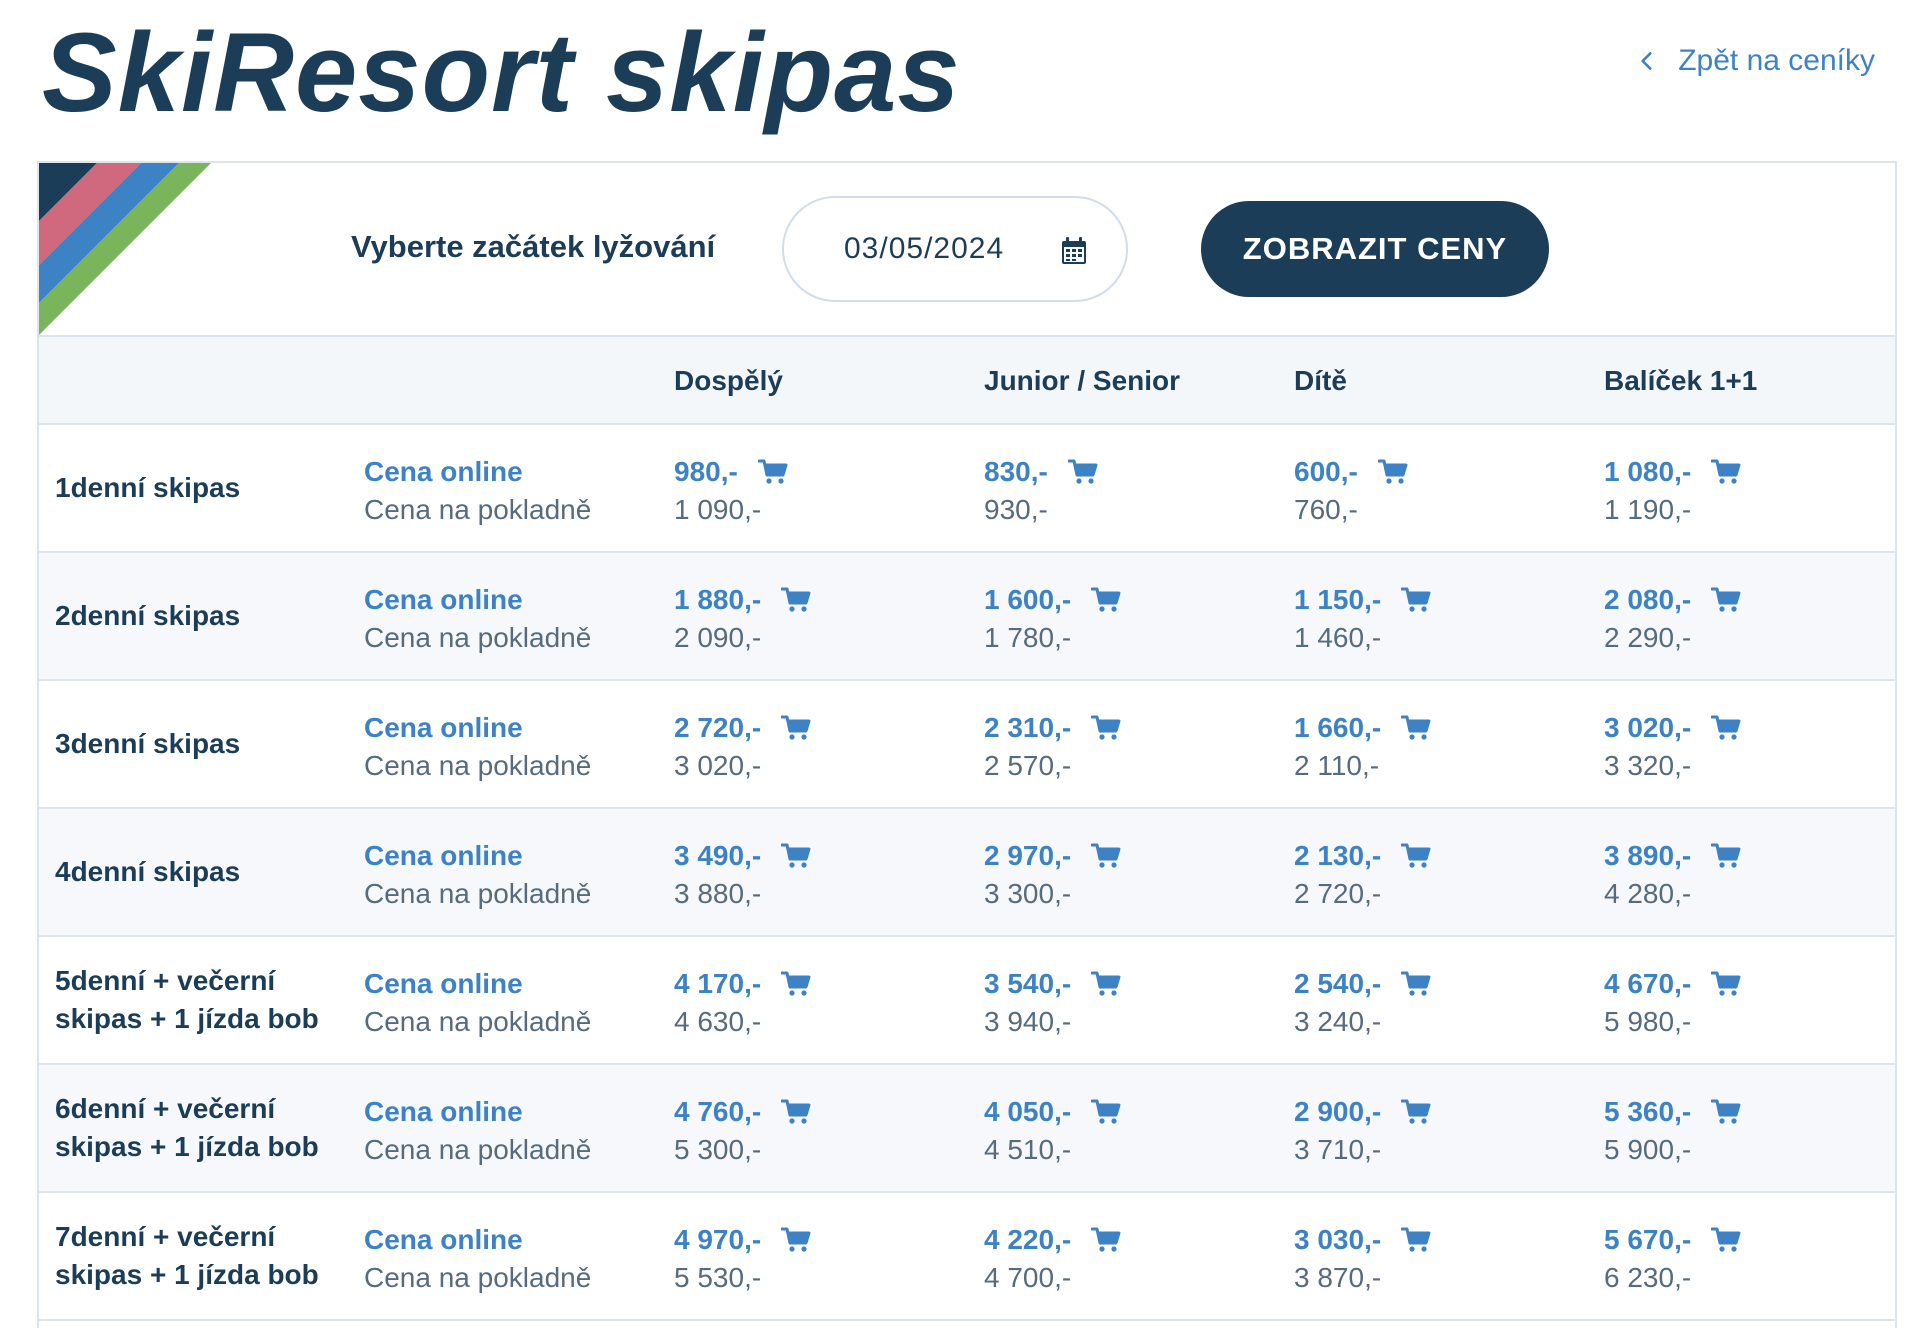 This screenshot has width=1920, height=1328. Describe the element at coordinates (1362, 1112) in the screenshot. I see `buy-online-price: 2 900,-` at that location.